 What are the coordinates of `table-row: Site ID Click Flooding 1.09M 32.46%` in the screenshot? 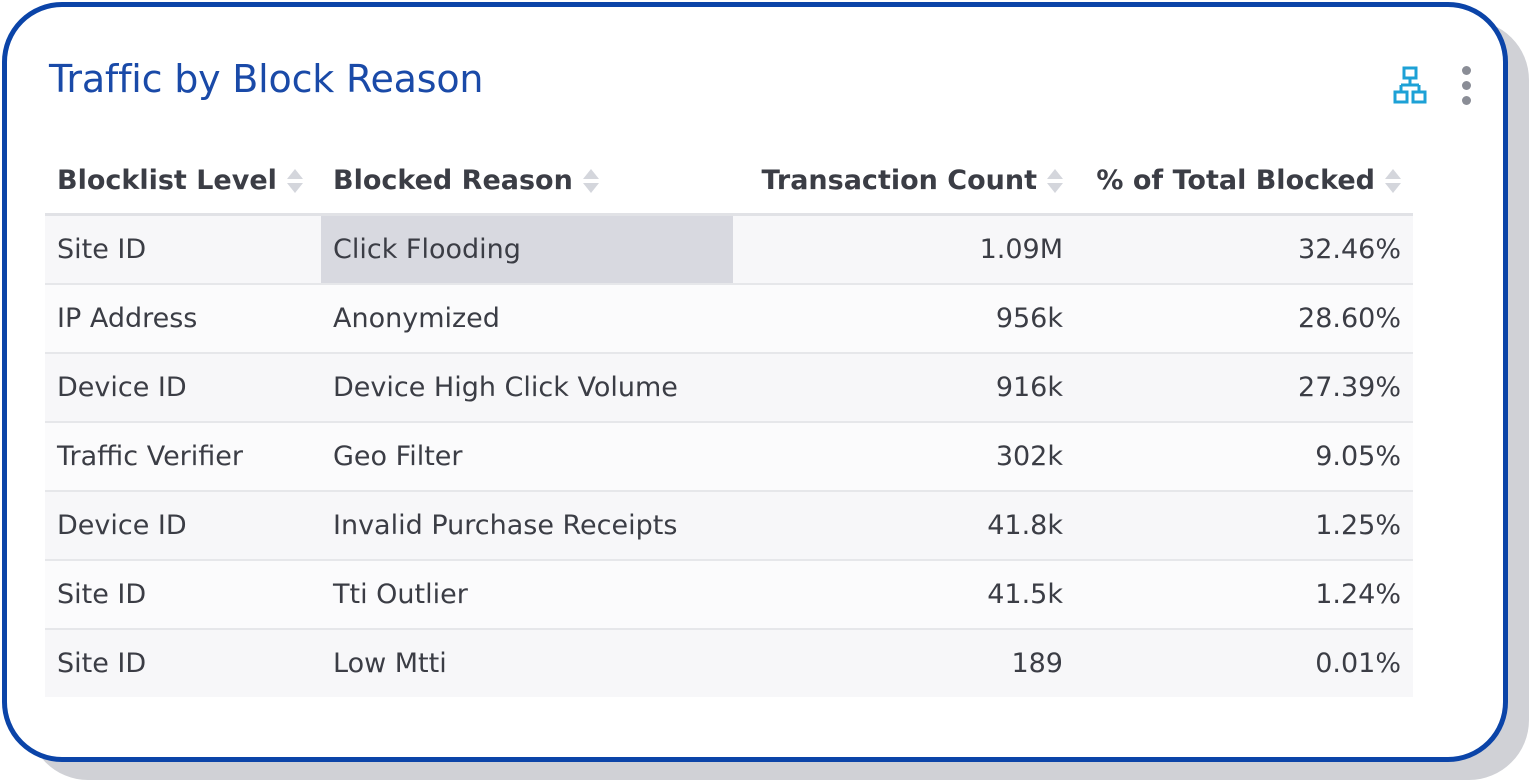 It's located at (729, 249).